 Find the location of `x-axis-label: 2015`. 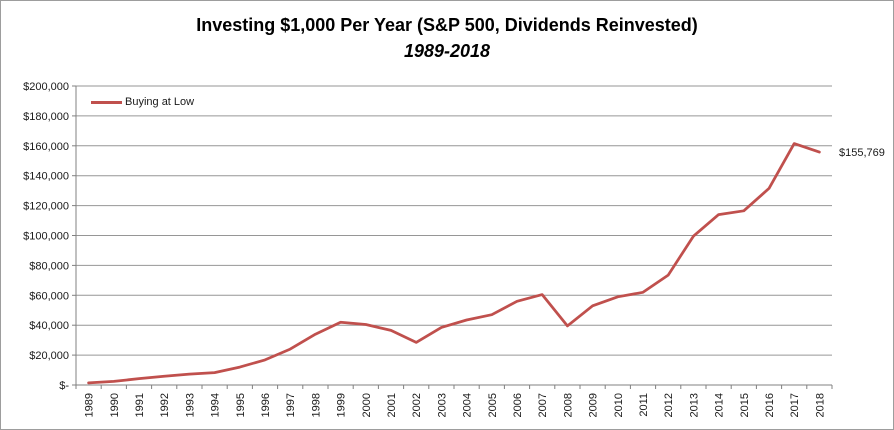

x-axis-label: 2015 is located at coordinates (745, 405).